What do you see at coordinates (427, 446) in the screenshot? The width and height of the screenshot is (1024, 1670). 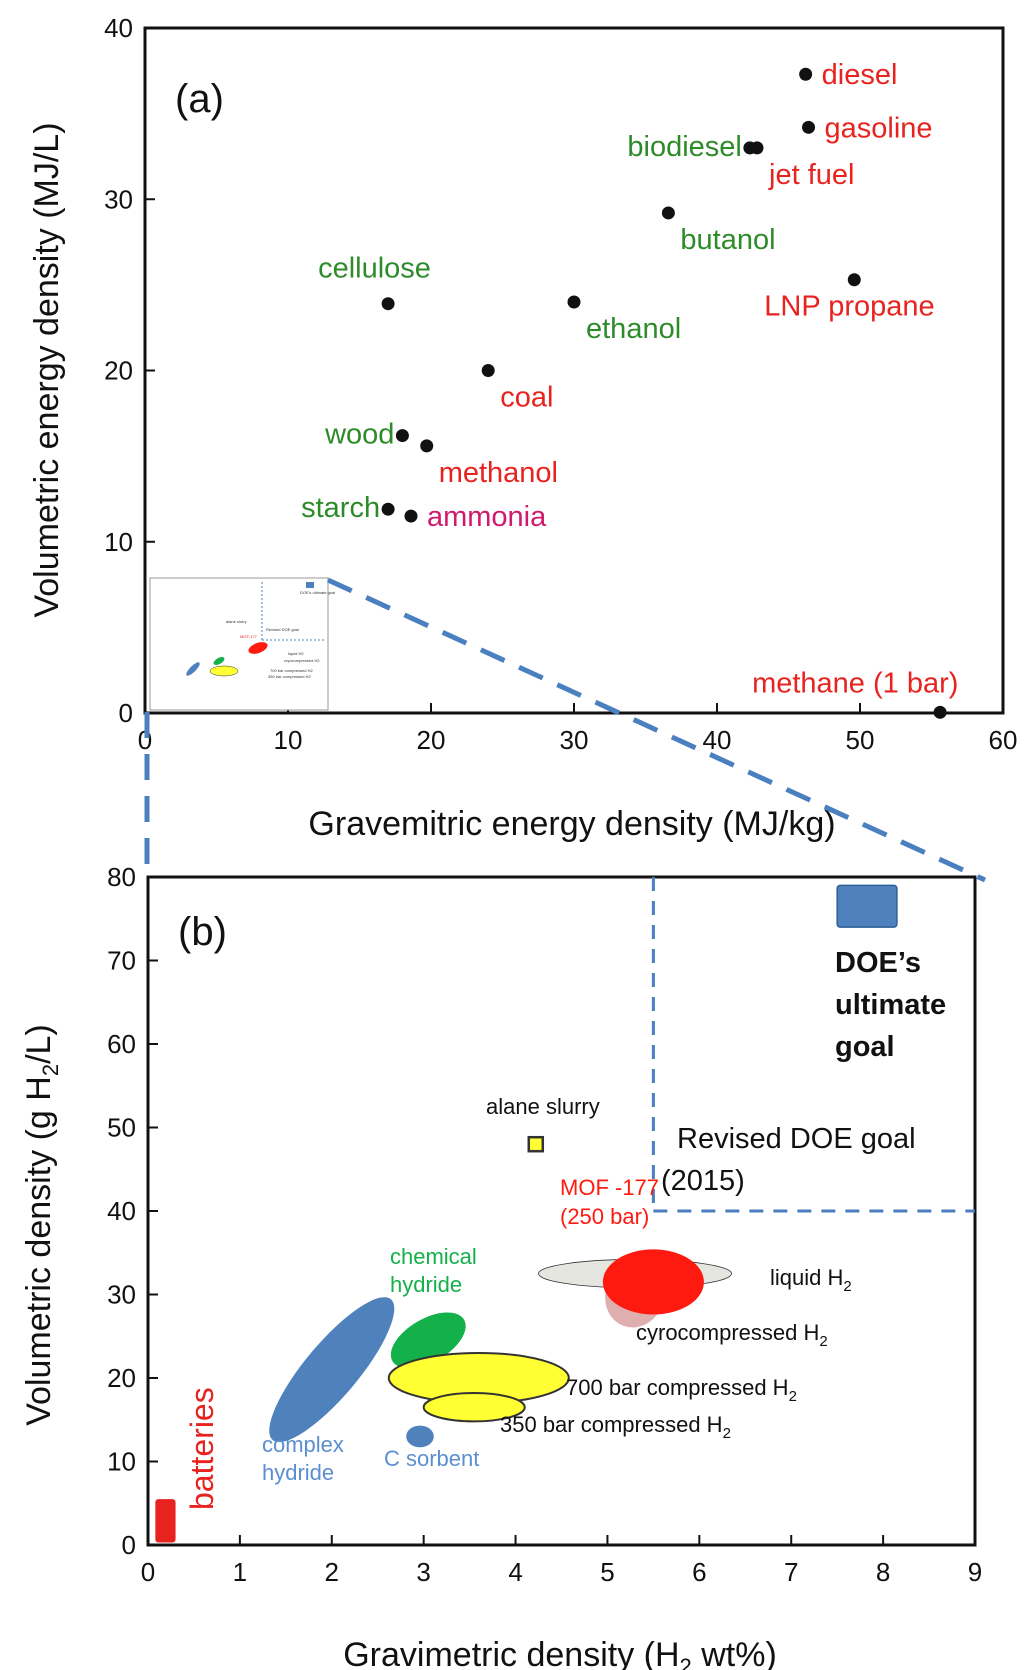 I see `panel-a-point-methanol` at bounding box center [427, 446].